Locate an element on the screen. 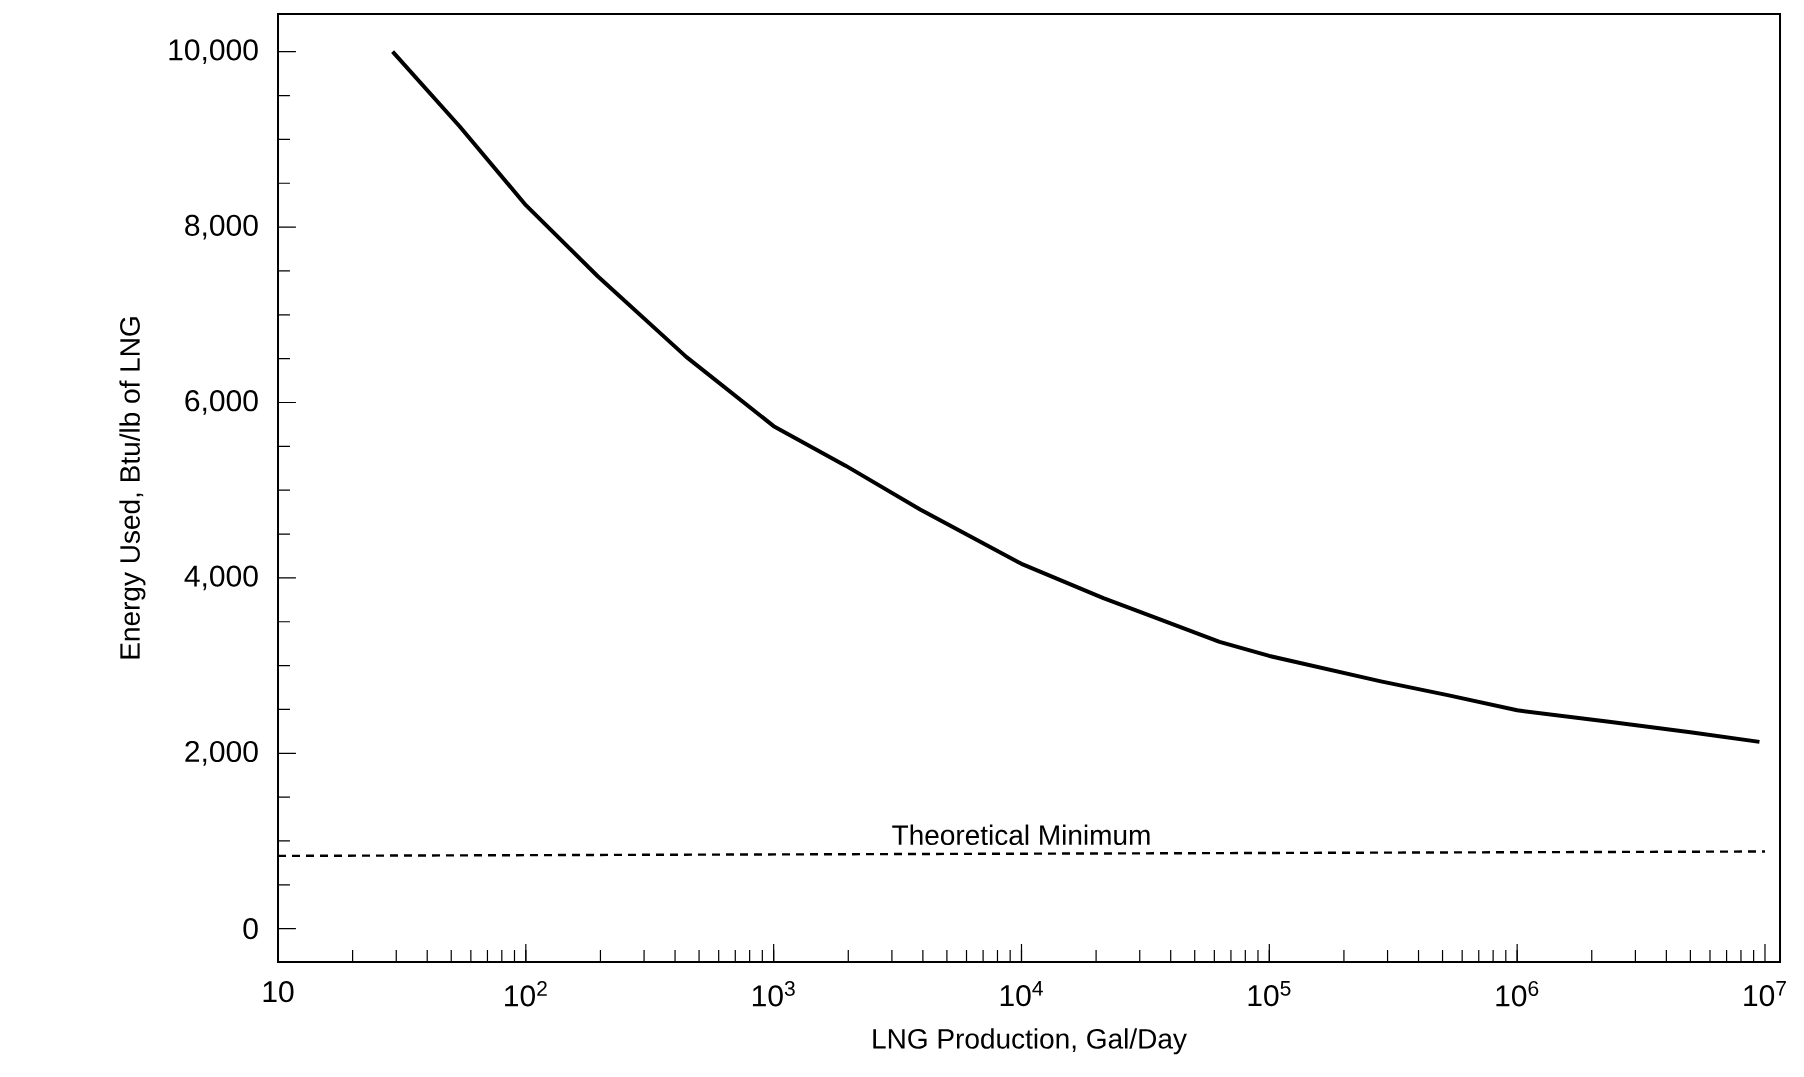 This screenshot has height=1077, width=1804. x-tick-label: 10$^{5}$ is located at coordinates (1269, 994).